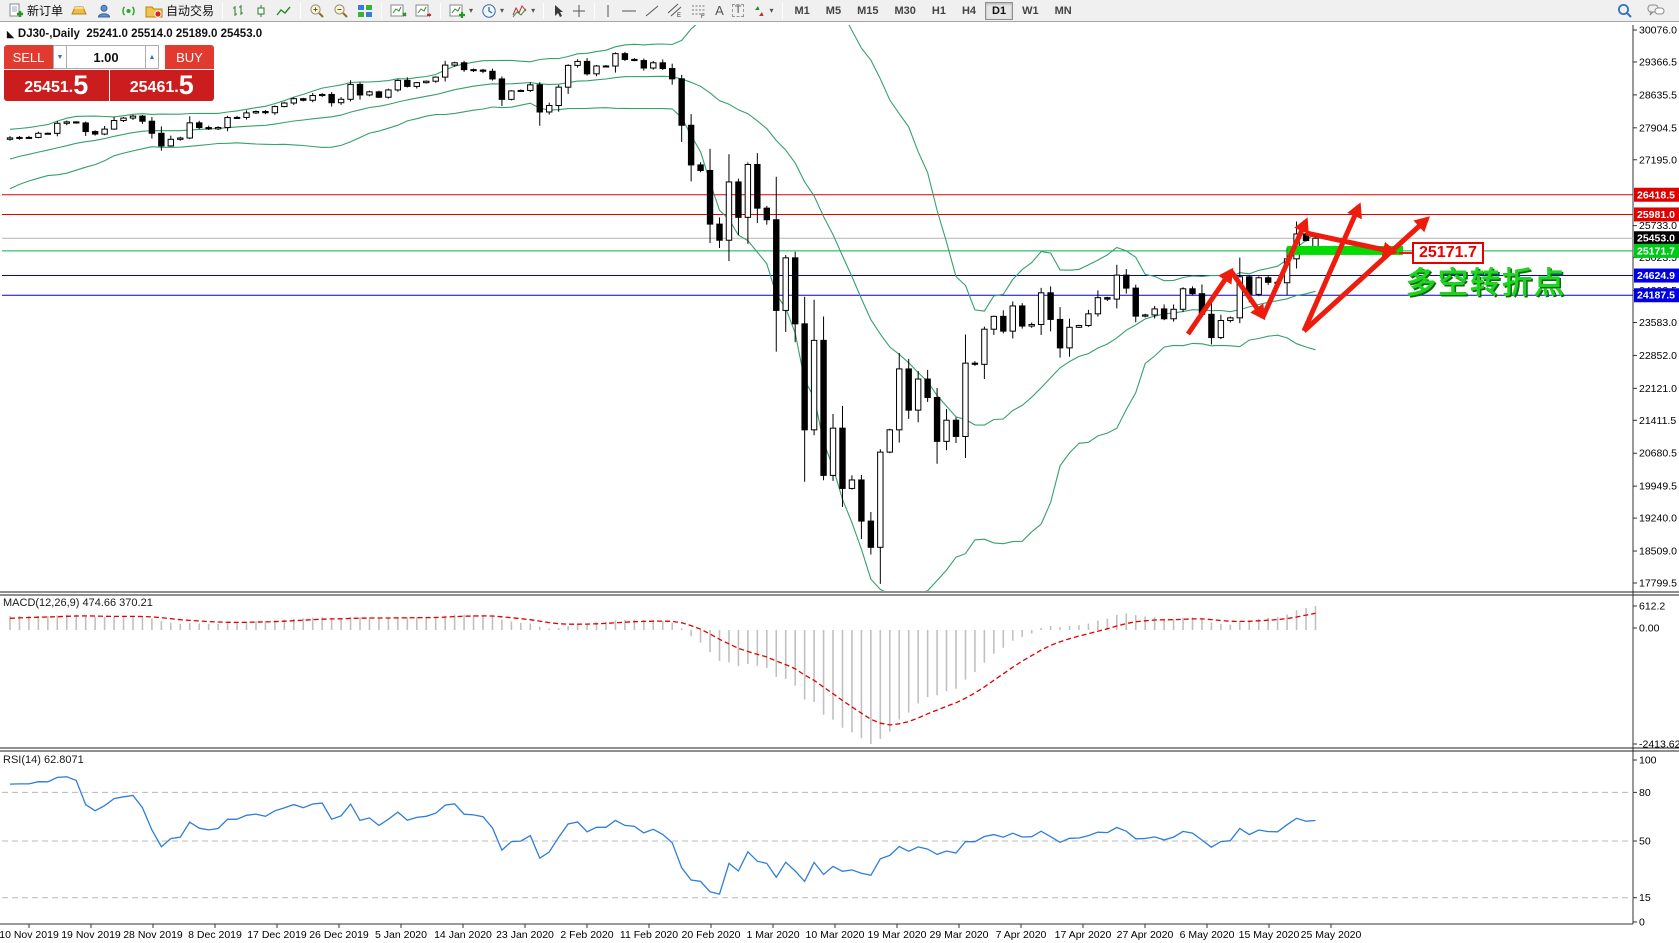 The image size is (1679, 943). I want to click on candlestick-chart-icon, so click(261, 11).